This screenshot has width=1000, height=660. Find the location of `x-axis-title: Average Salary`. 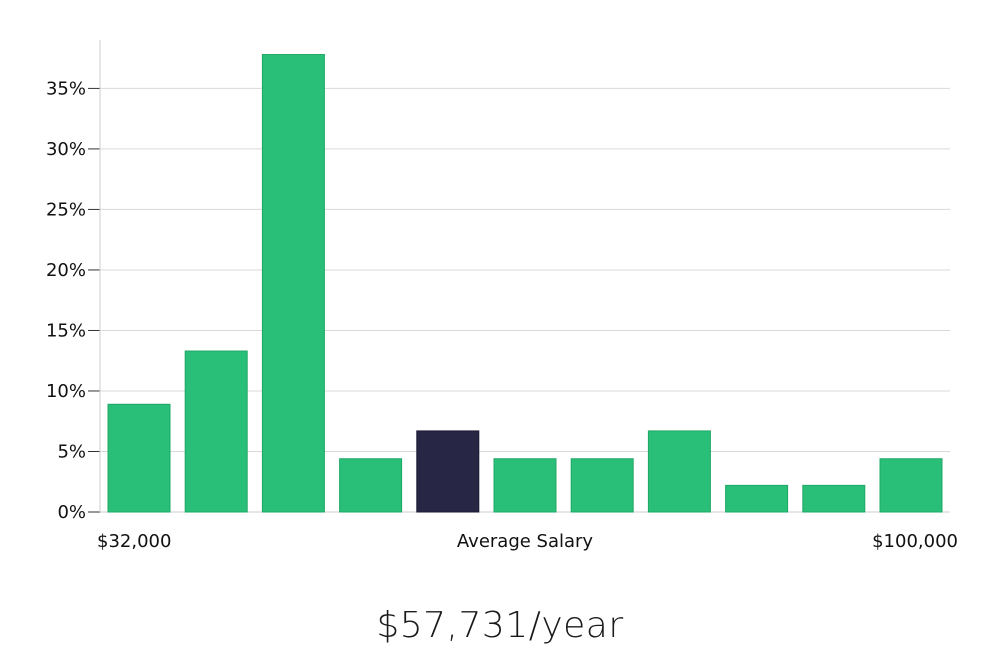

x-axis-title: Average Salary is located at coordinates (525, 541).